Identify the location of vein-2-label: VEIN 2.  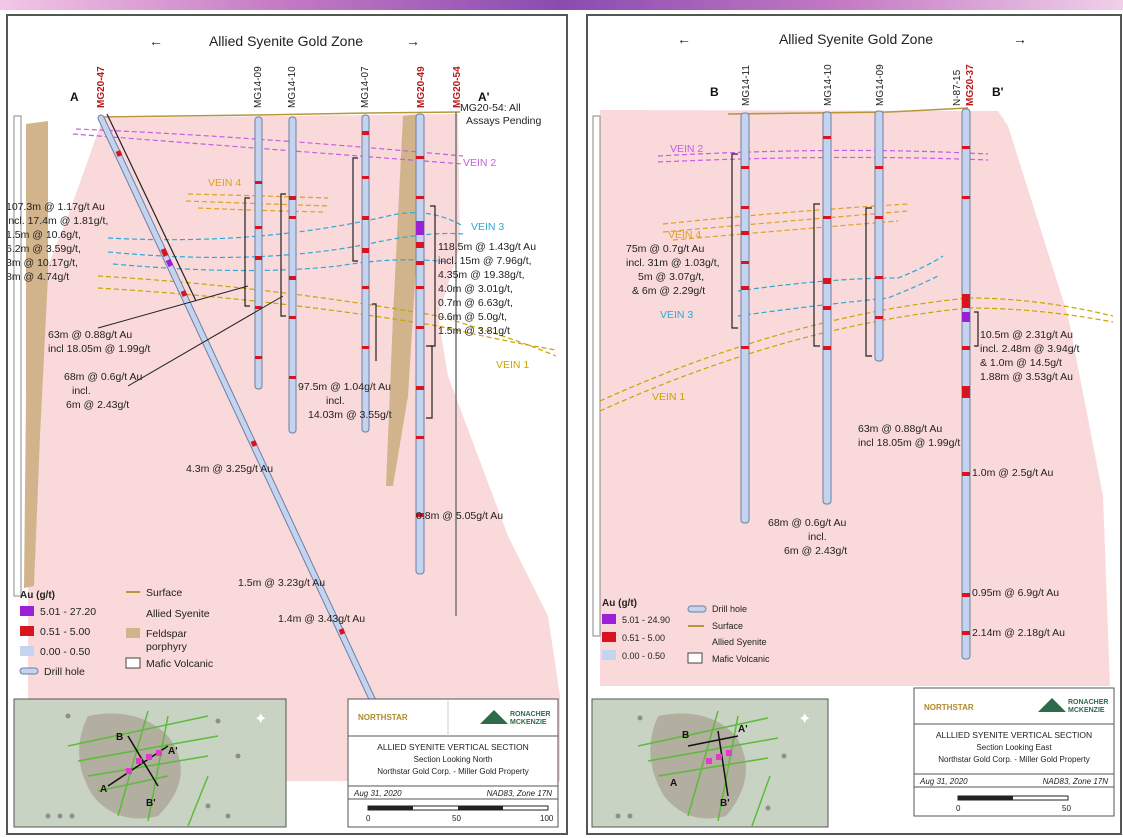
(686, 149).